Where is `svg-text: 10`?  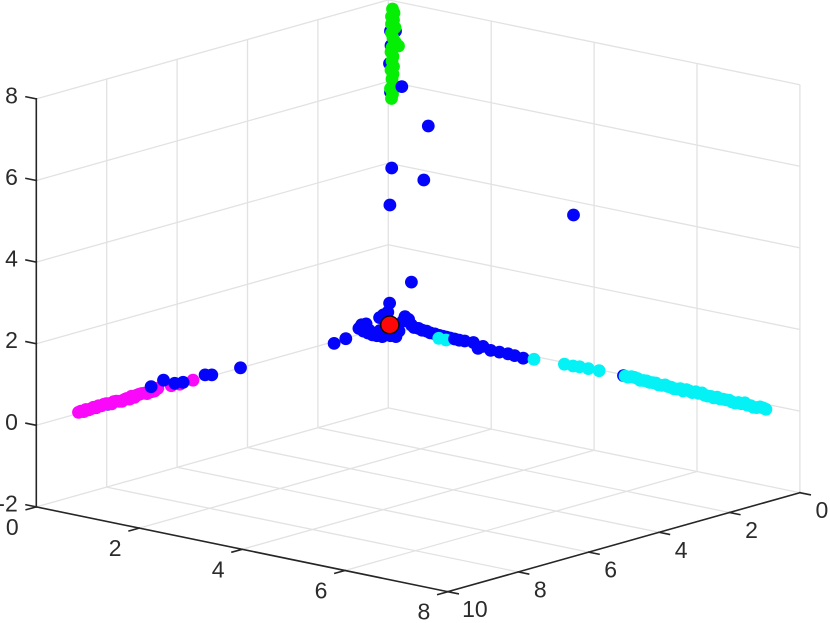
svg-text: 10 is located at coordinates (475, 609).